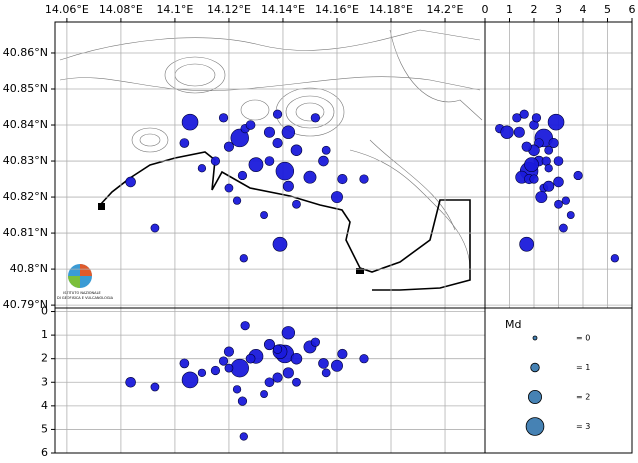  Describe the element at coordinates (25, 52) in the screenshot. I see `y-tick-label: 40.86°N` at that location.